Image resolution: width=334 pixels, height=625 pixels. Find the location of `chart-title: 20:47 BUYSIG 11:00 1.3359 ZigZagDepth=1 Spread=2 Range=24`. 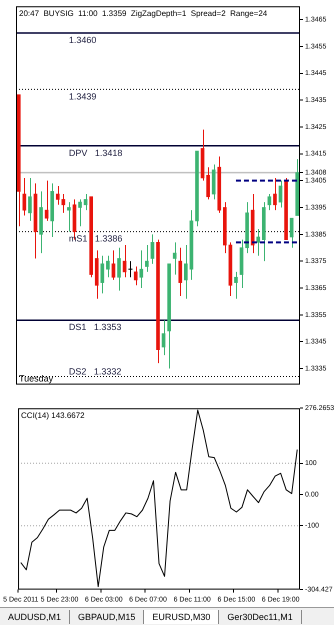

chart-title: 20:47 BUYSIG 11:00 1.3359 ZigZagDepth=1 Spread=2 Range=24 is located at coordinates (143, 13).